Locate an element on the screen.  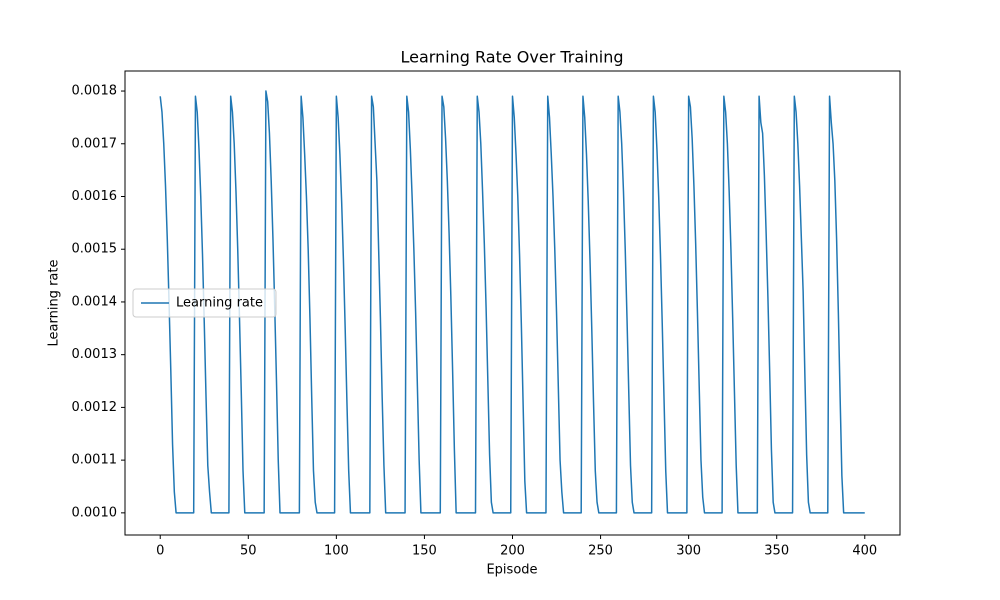
x-tick-label: 50 is located at coordinates (248, 551).